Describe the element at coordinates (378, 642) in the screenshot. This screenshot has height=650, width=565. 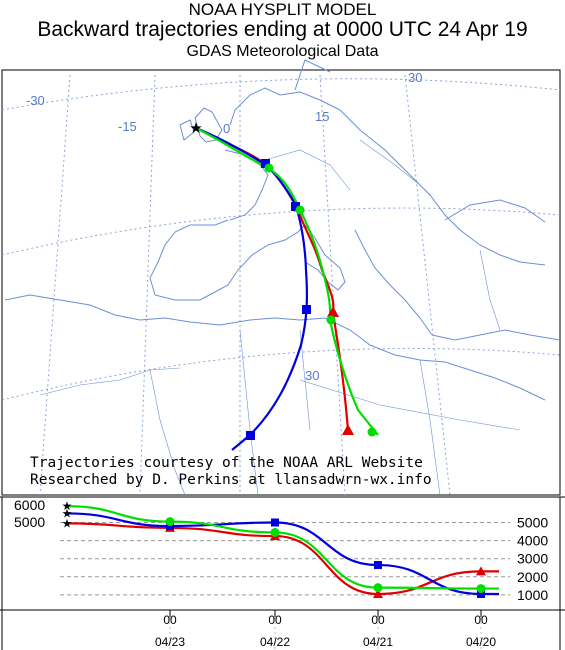
I see `xtick-date-label: 04/21` at that location.